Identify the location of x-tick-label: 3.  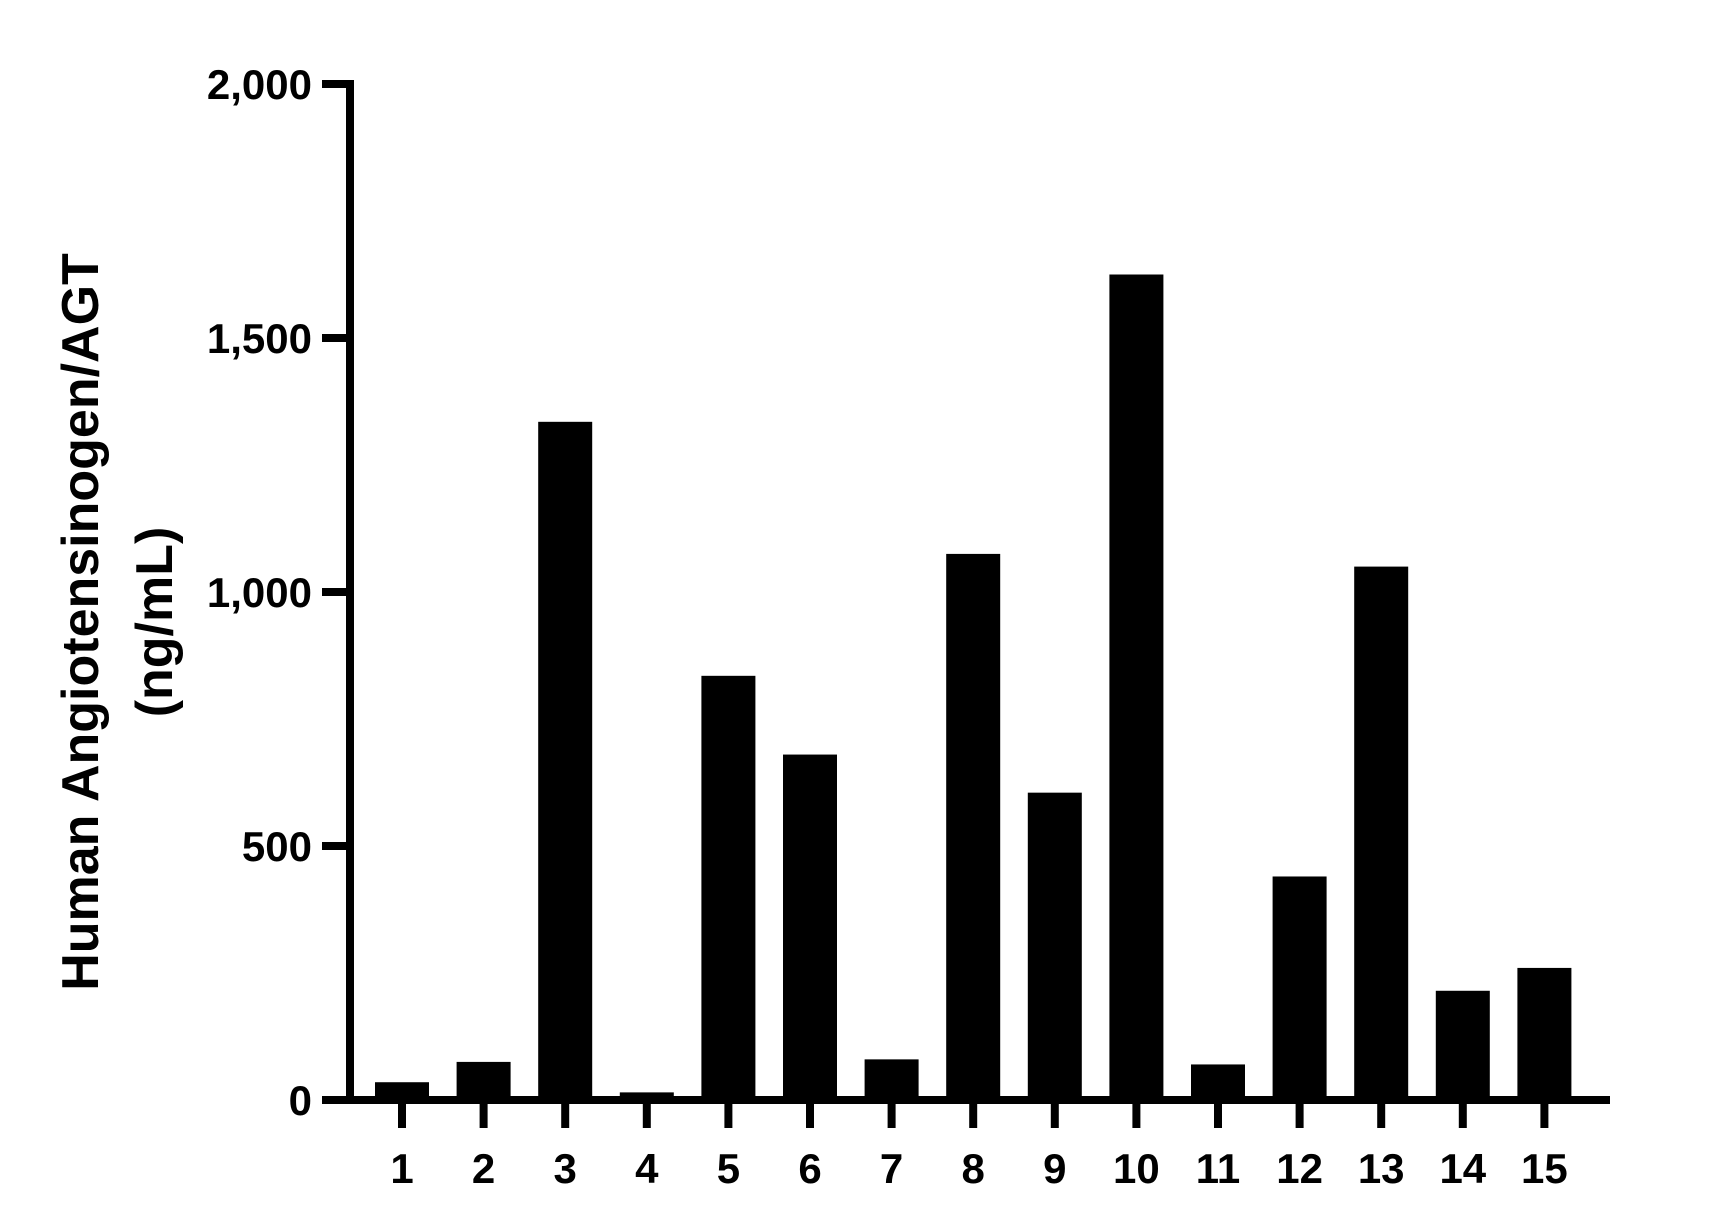
(565, 1168).